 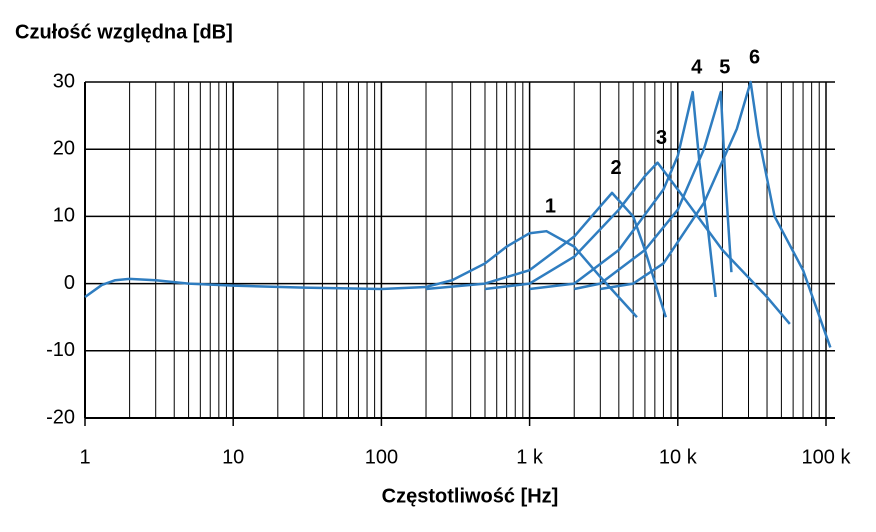 What do you see at coordinates (615, 168) in the screenshot?
I see `curve-label: 2` at bounding box center [615, 168].